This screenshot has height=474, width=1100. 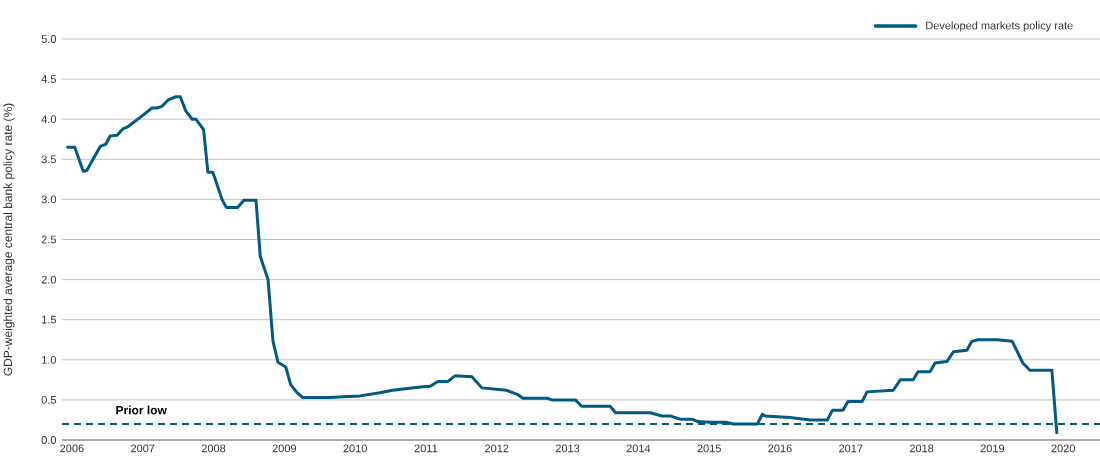 What do you see at coordinates (851, 448) in the screenshot?
I see `x-tick-label: 2017` at bounding box center [851, 448].